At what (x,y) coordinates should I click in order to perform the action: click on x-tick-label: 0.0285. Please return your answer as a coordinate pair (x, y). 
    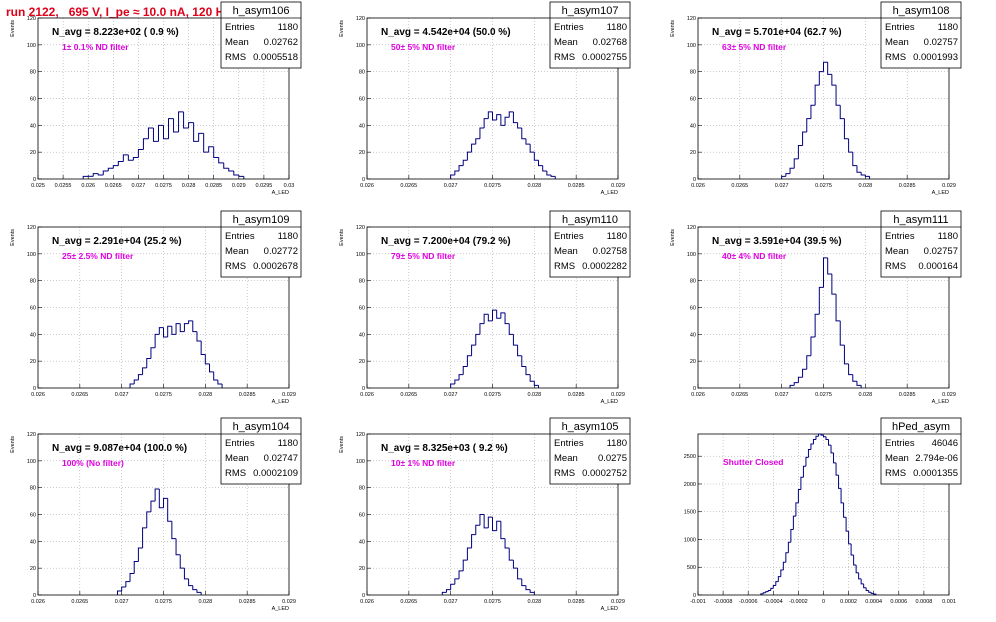
    Looking at the image, I should click on (576, 602).